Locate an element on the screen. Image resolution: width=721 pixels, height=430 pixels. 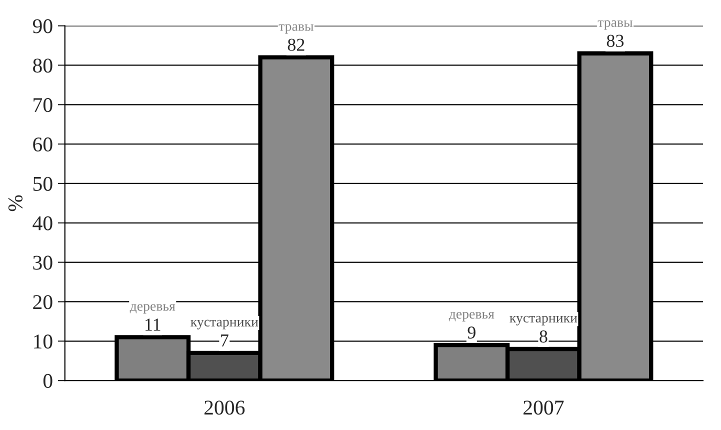
y-tick-label: 50 is located at coordinates (42, 183).